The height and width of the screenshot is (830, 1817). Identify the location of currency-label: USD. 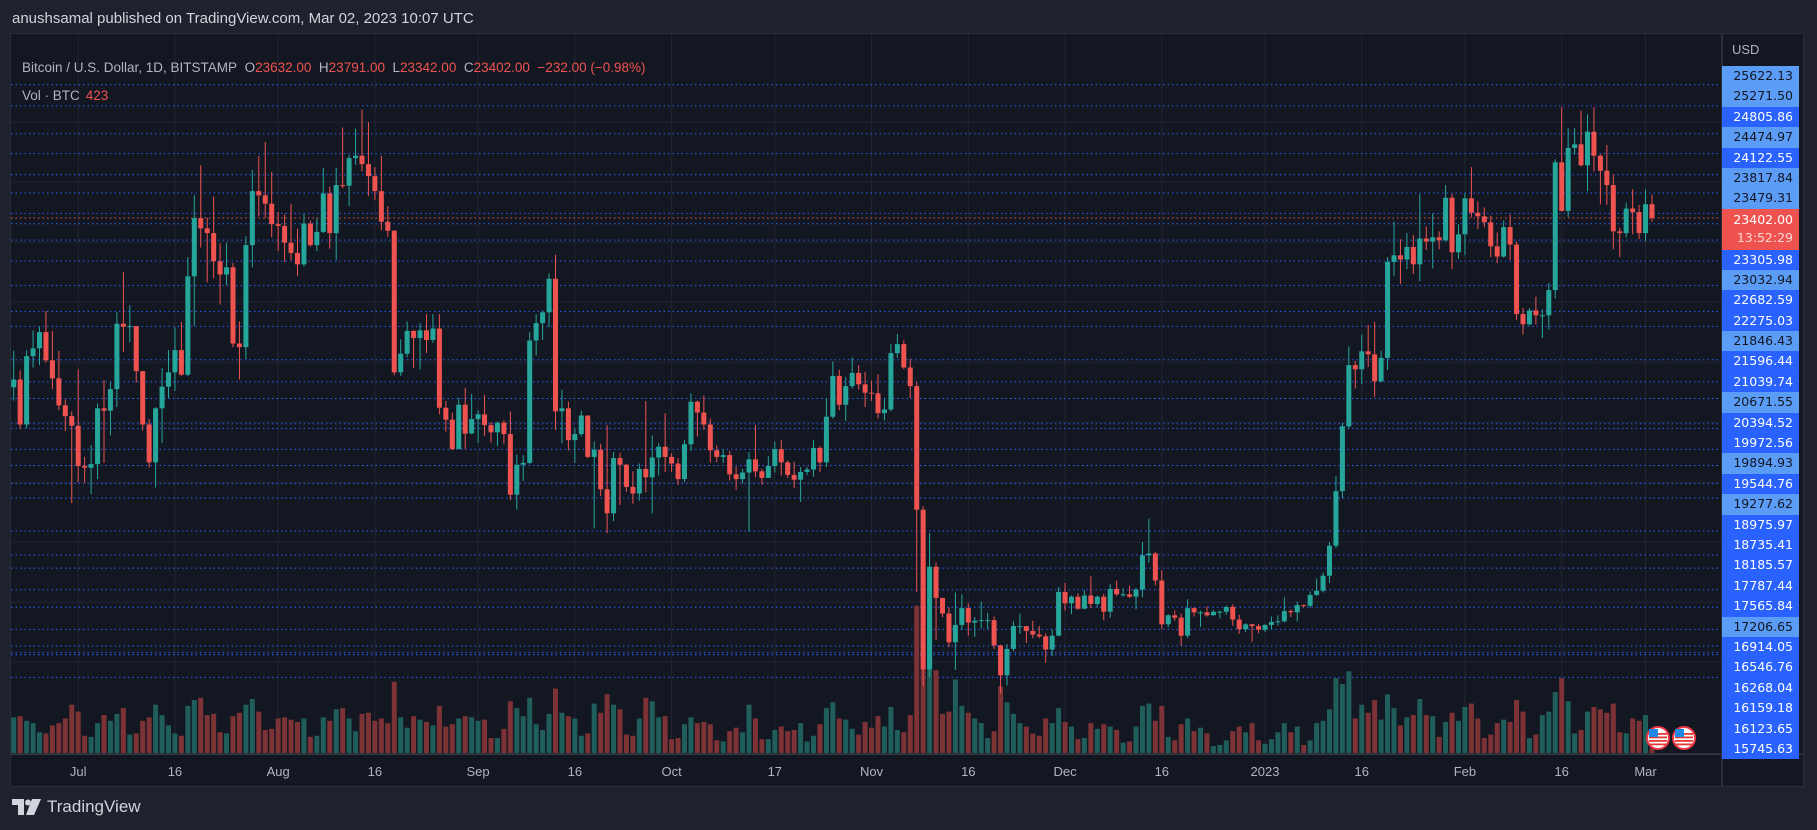
(1746, 49).